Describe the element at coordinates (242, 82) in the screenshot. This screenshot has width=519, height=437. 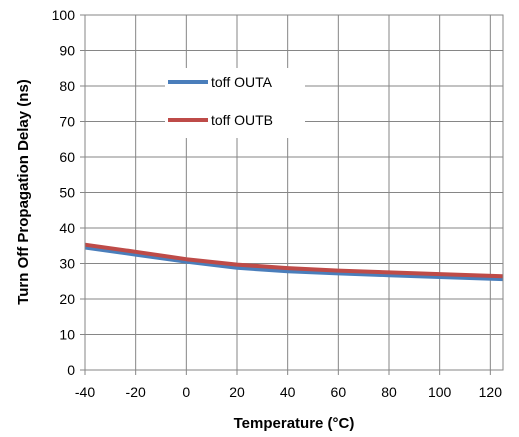
I see `legend-label-toff-outa: toff OUTA` at that location.